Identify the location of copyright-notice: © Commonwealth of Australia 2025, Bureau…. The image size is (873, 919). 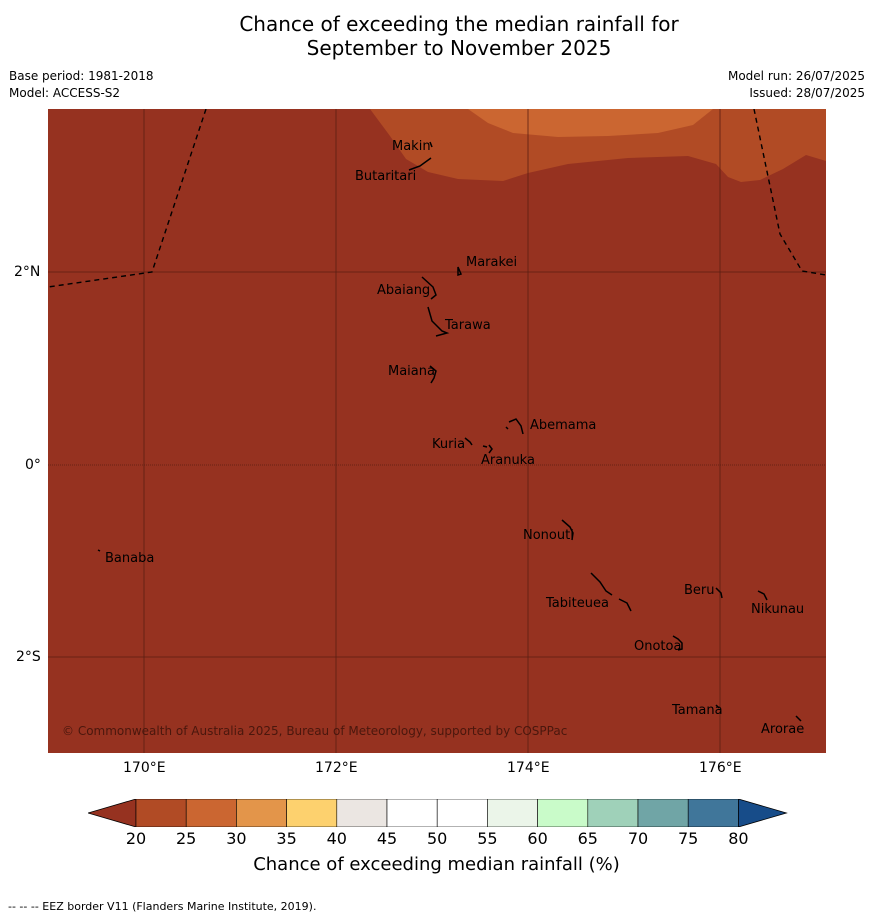
(315, 731).